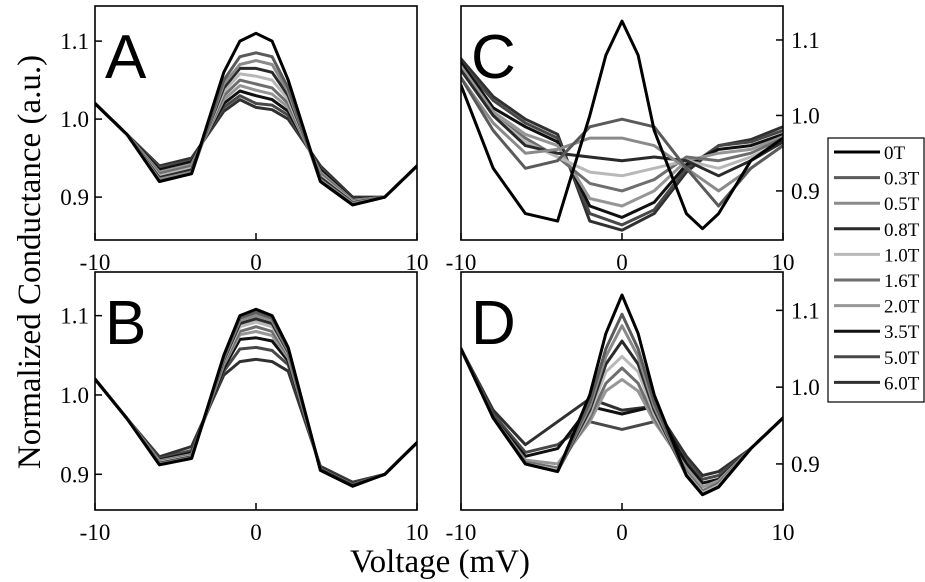 Image resolution: width=925 pixels, height=582 pixels. Describe the element at coordinates (877, 230) in the screenshot. I see `legend-item: 0.8T` at that location.